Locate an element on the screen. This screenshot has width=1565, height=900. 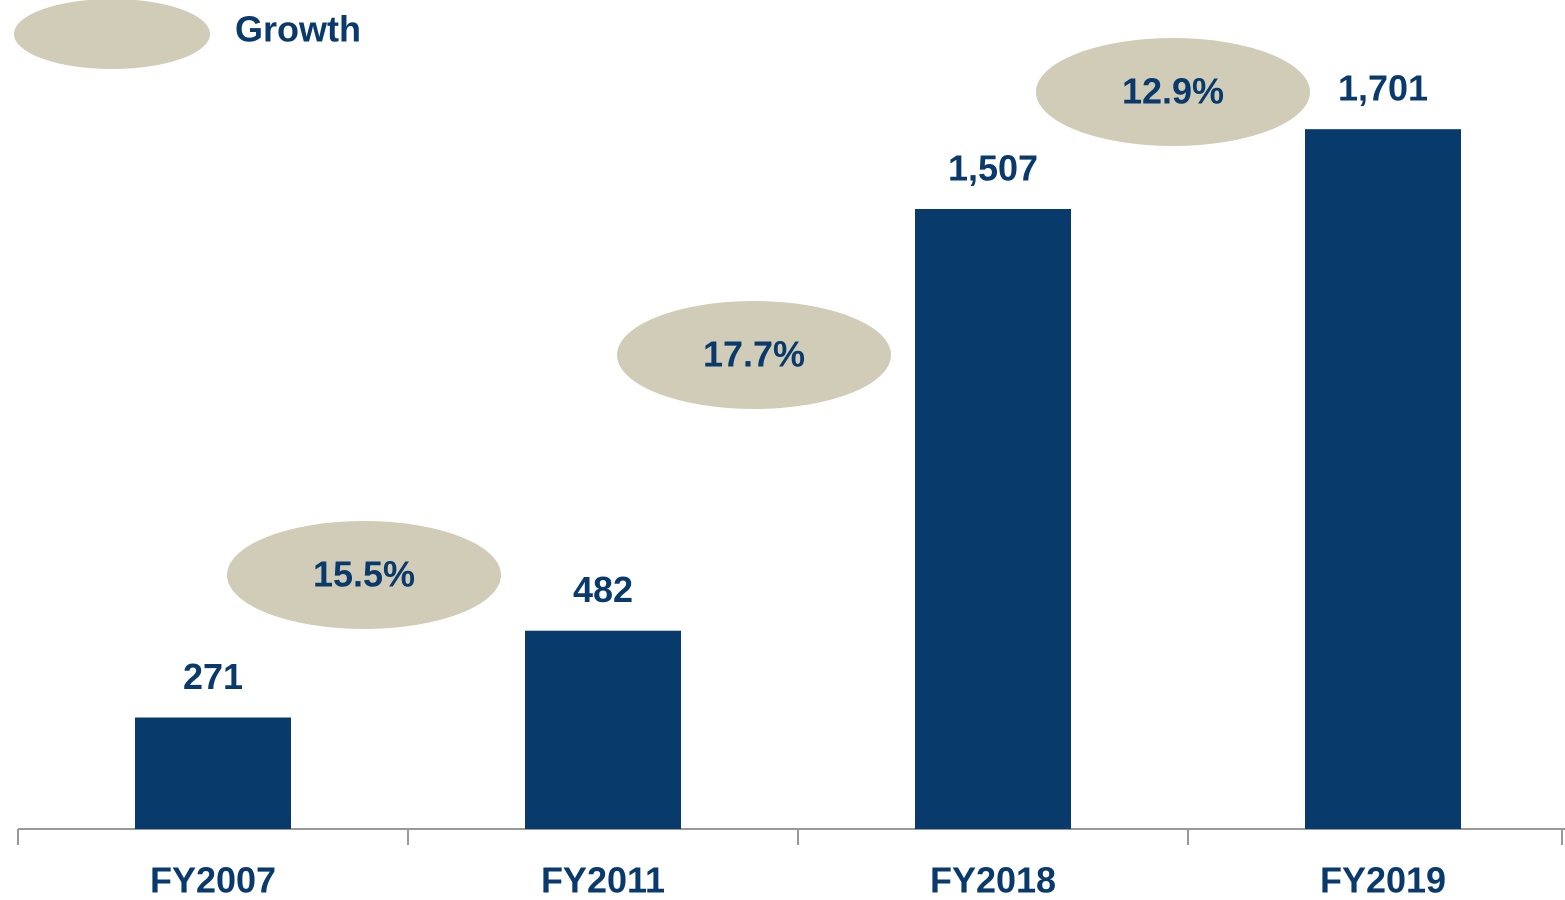
value-label: 271 is located at coordinates (213, 676).